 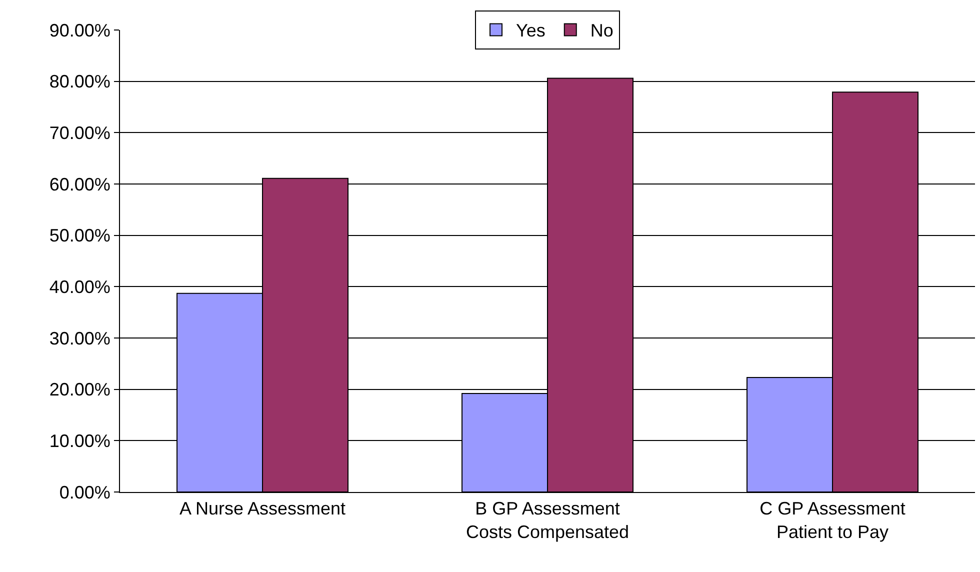 What do you see at coordinates (262, 508) in the screenshot?
I see `x-tick-label: A Nurse Assessment` at bounding box center [262, 508].